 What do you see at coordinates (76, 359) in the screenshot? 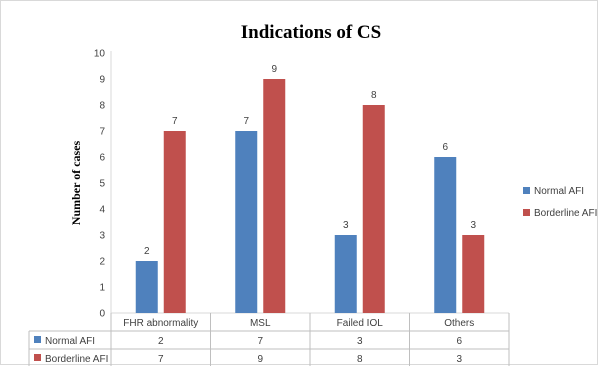
I see `table-series-name: Borderline AFI` at bounding box center [76, 359].